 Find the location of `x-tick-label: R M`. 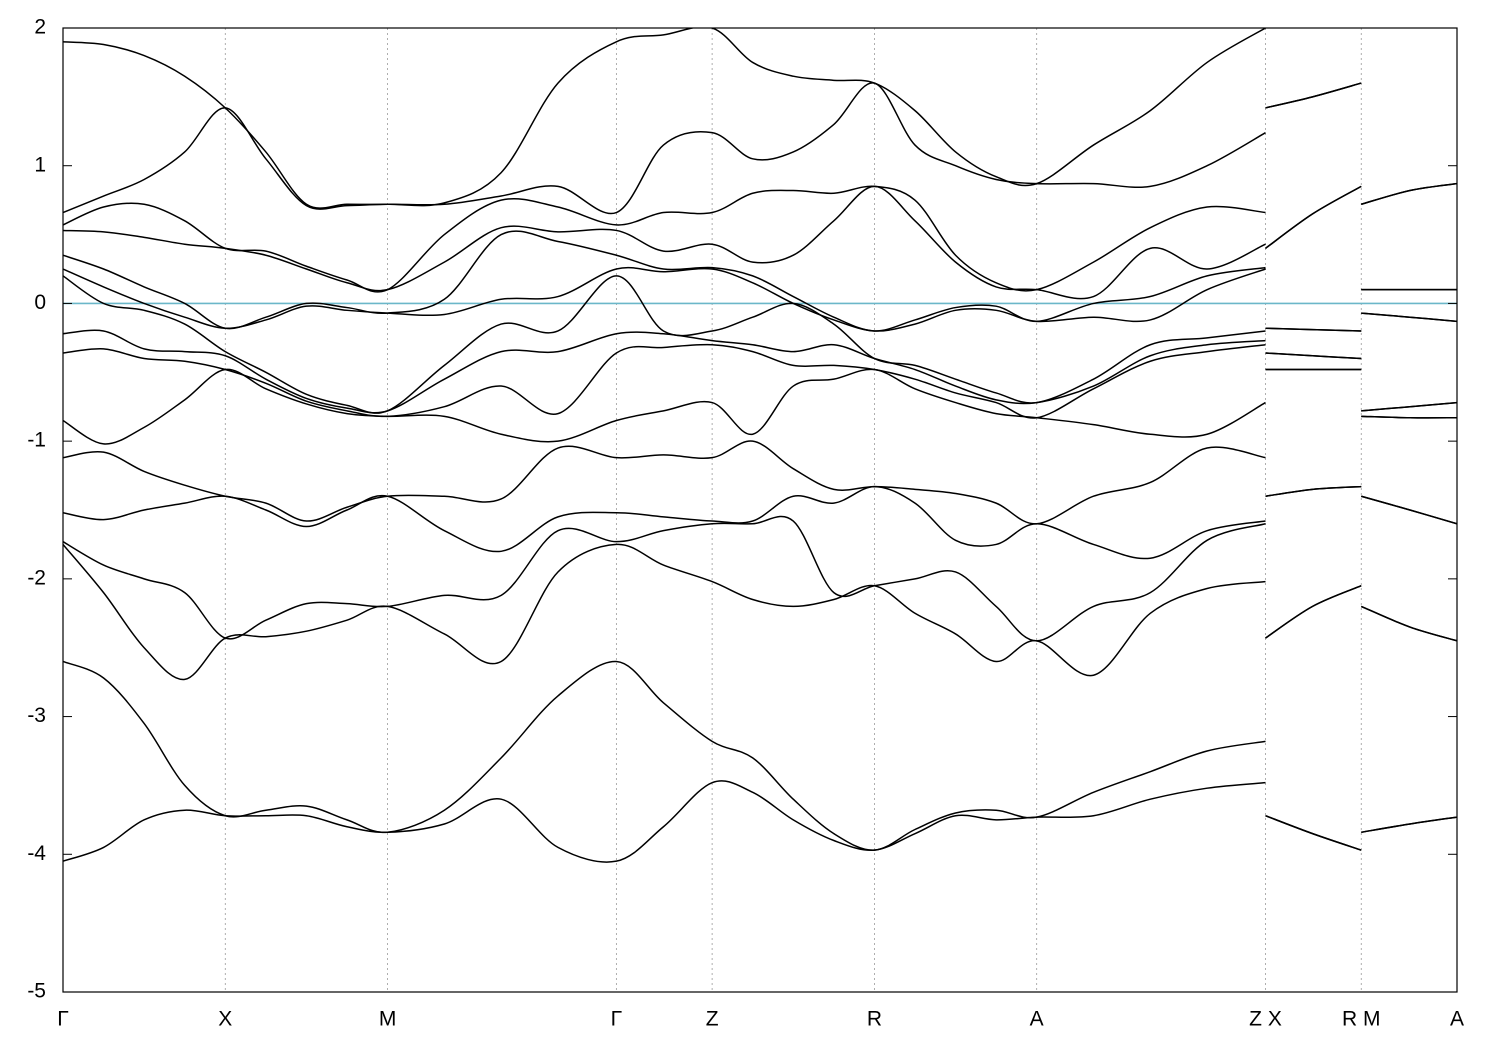

x-tick-label: R M is located at coordinates (1361, 1019).